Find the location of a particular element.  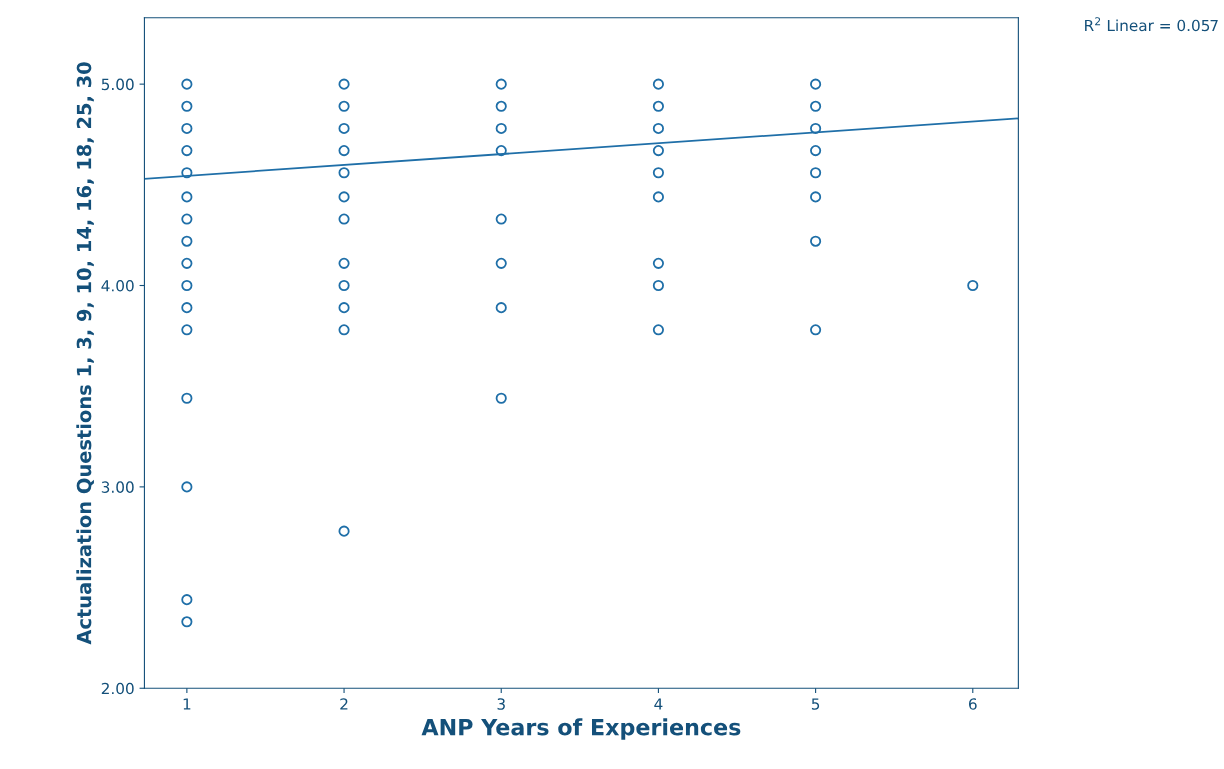

x-tick-label: 3 is located at coordinates (501, 704).